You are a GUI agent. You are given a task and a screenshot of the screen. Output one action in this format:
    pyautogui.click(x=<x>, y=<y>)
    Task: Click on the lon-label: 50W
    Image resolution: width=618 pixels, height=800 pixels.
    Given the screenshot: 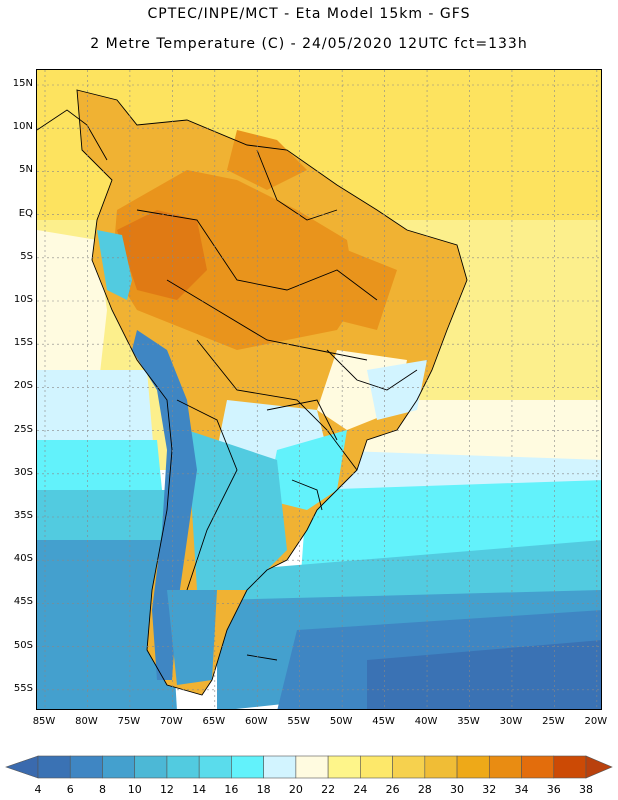 What is the action you would take?
    pyautogui.click(x=341, y=721)
    